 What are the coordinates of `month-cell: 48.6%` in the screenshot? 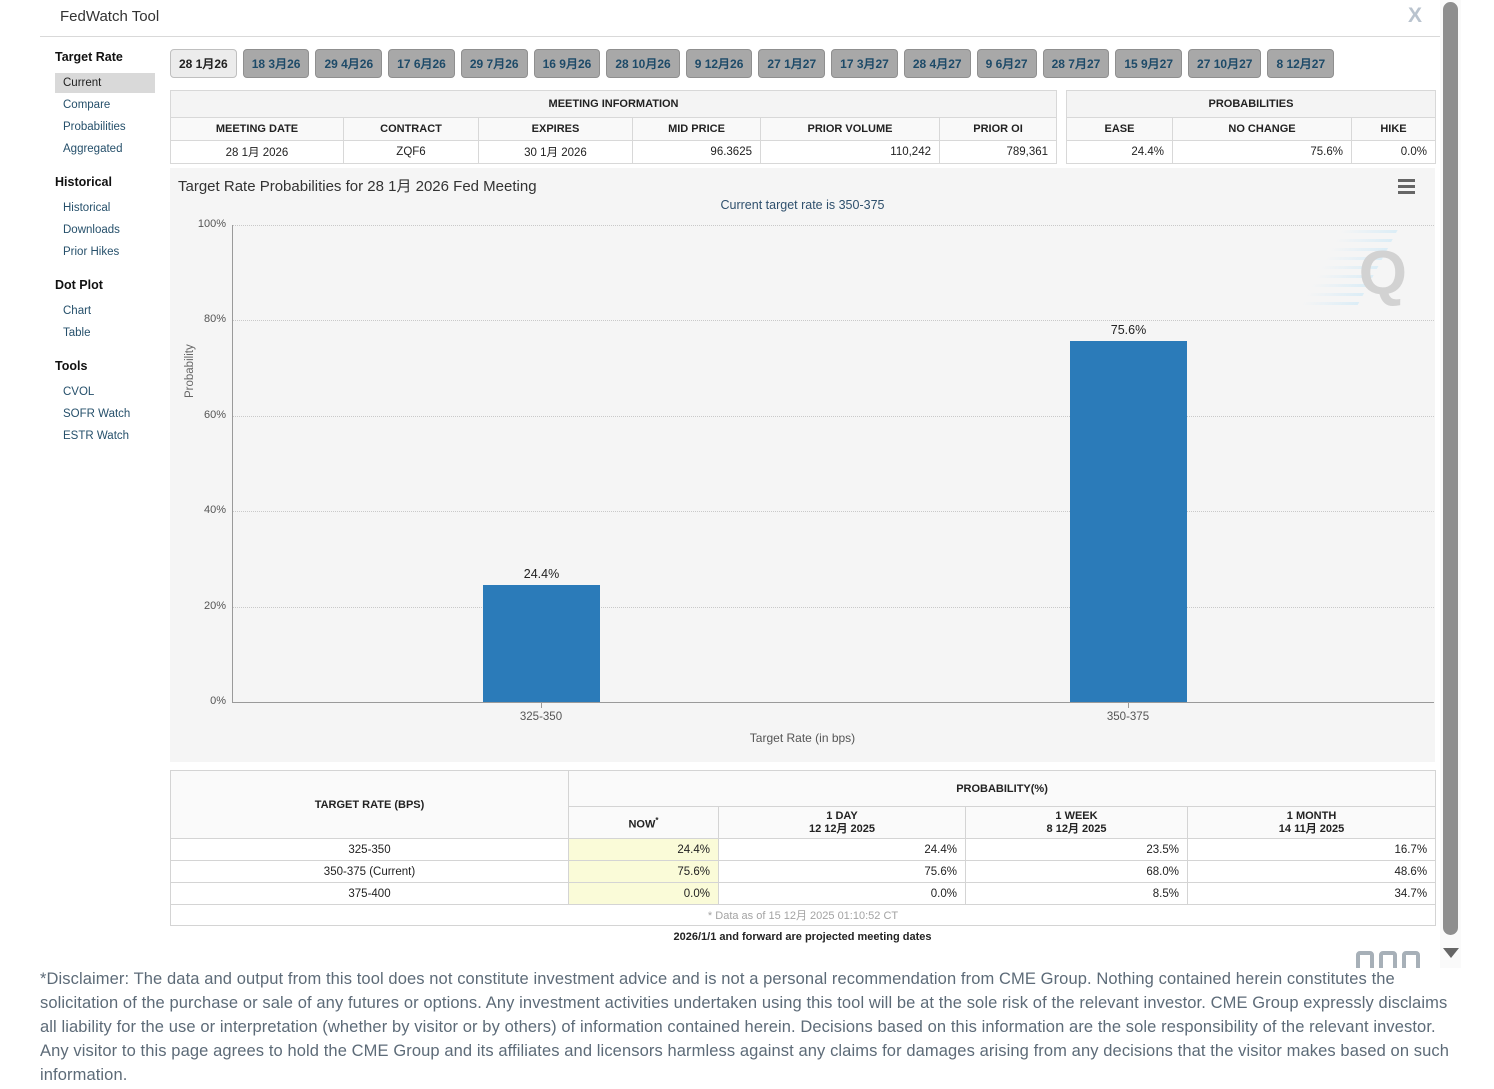 It's located at (1311, 871).